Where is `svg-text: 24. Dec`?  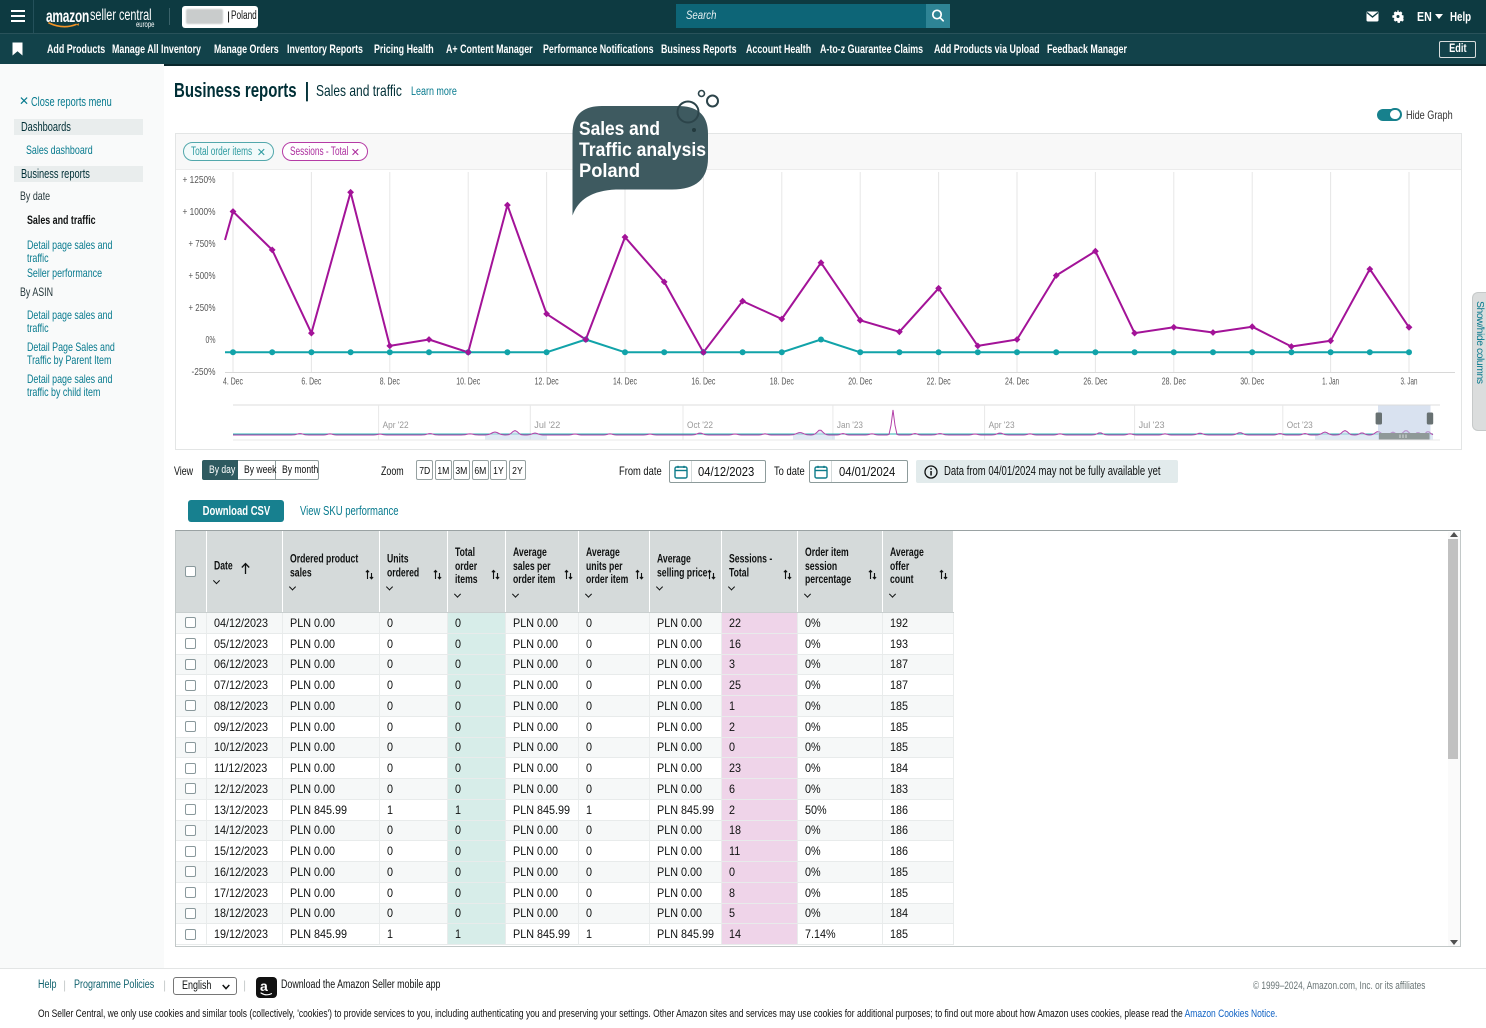
svg-text: 24. Dec is located at coordinates (1017, 382).